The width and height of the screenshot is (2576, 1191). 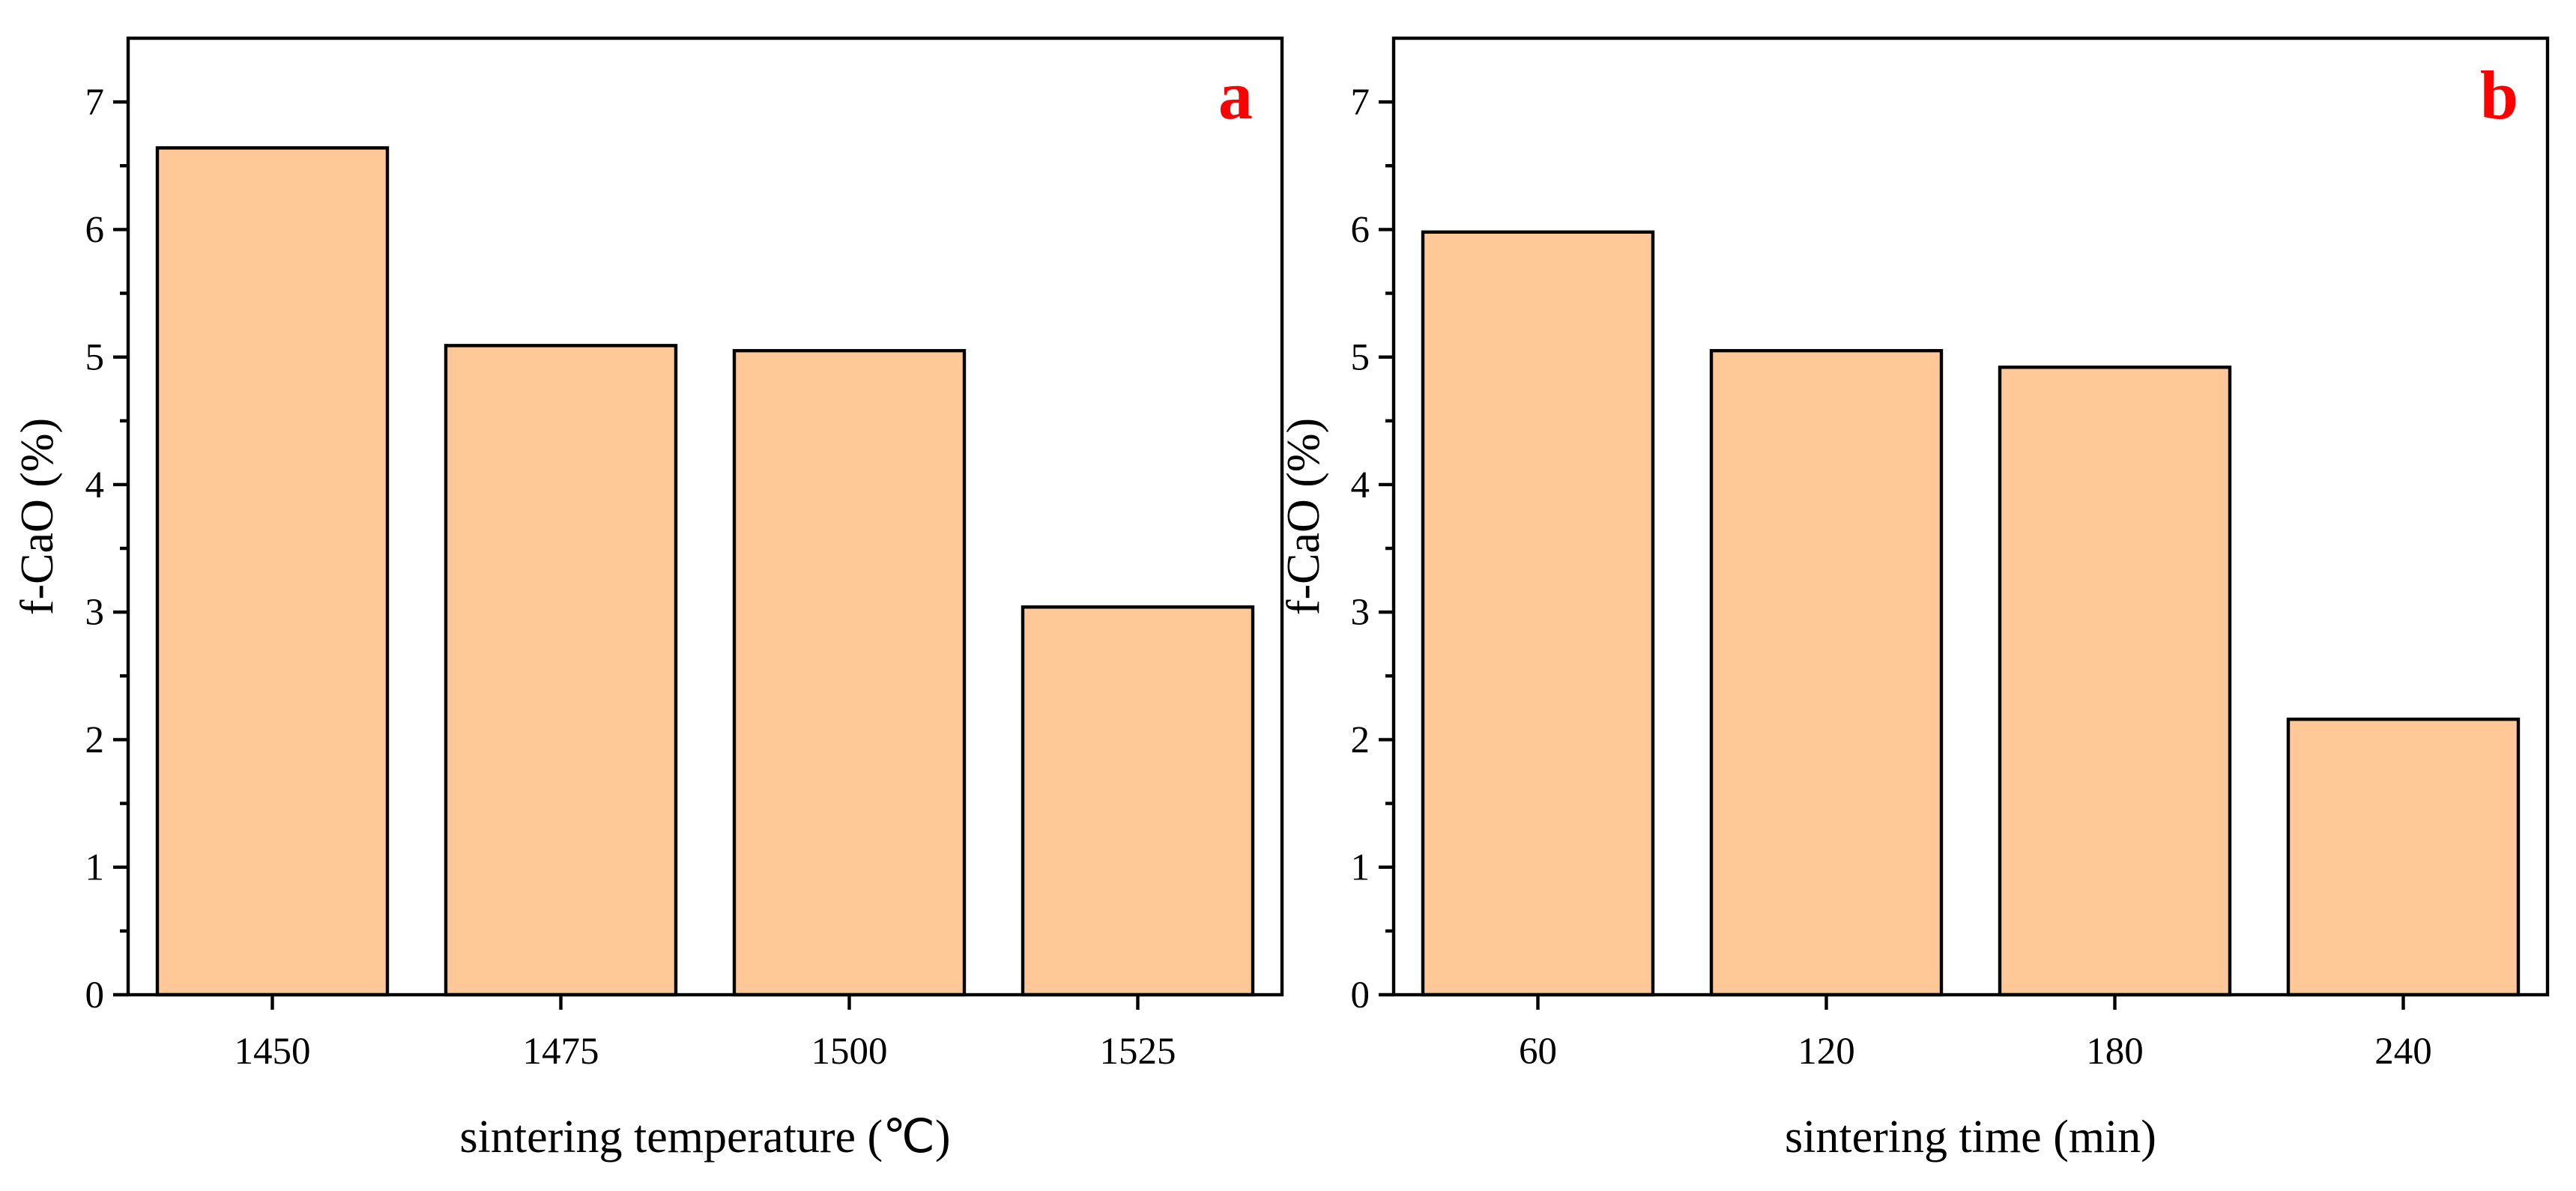 What do you see at coordinates (561, 1052) in the screenshot?
I see `x-tick-label: 1475` at bounding box center [561, 1052].